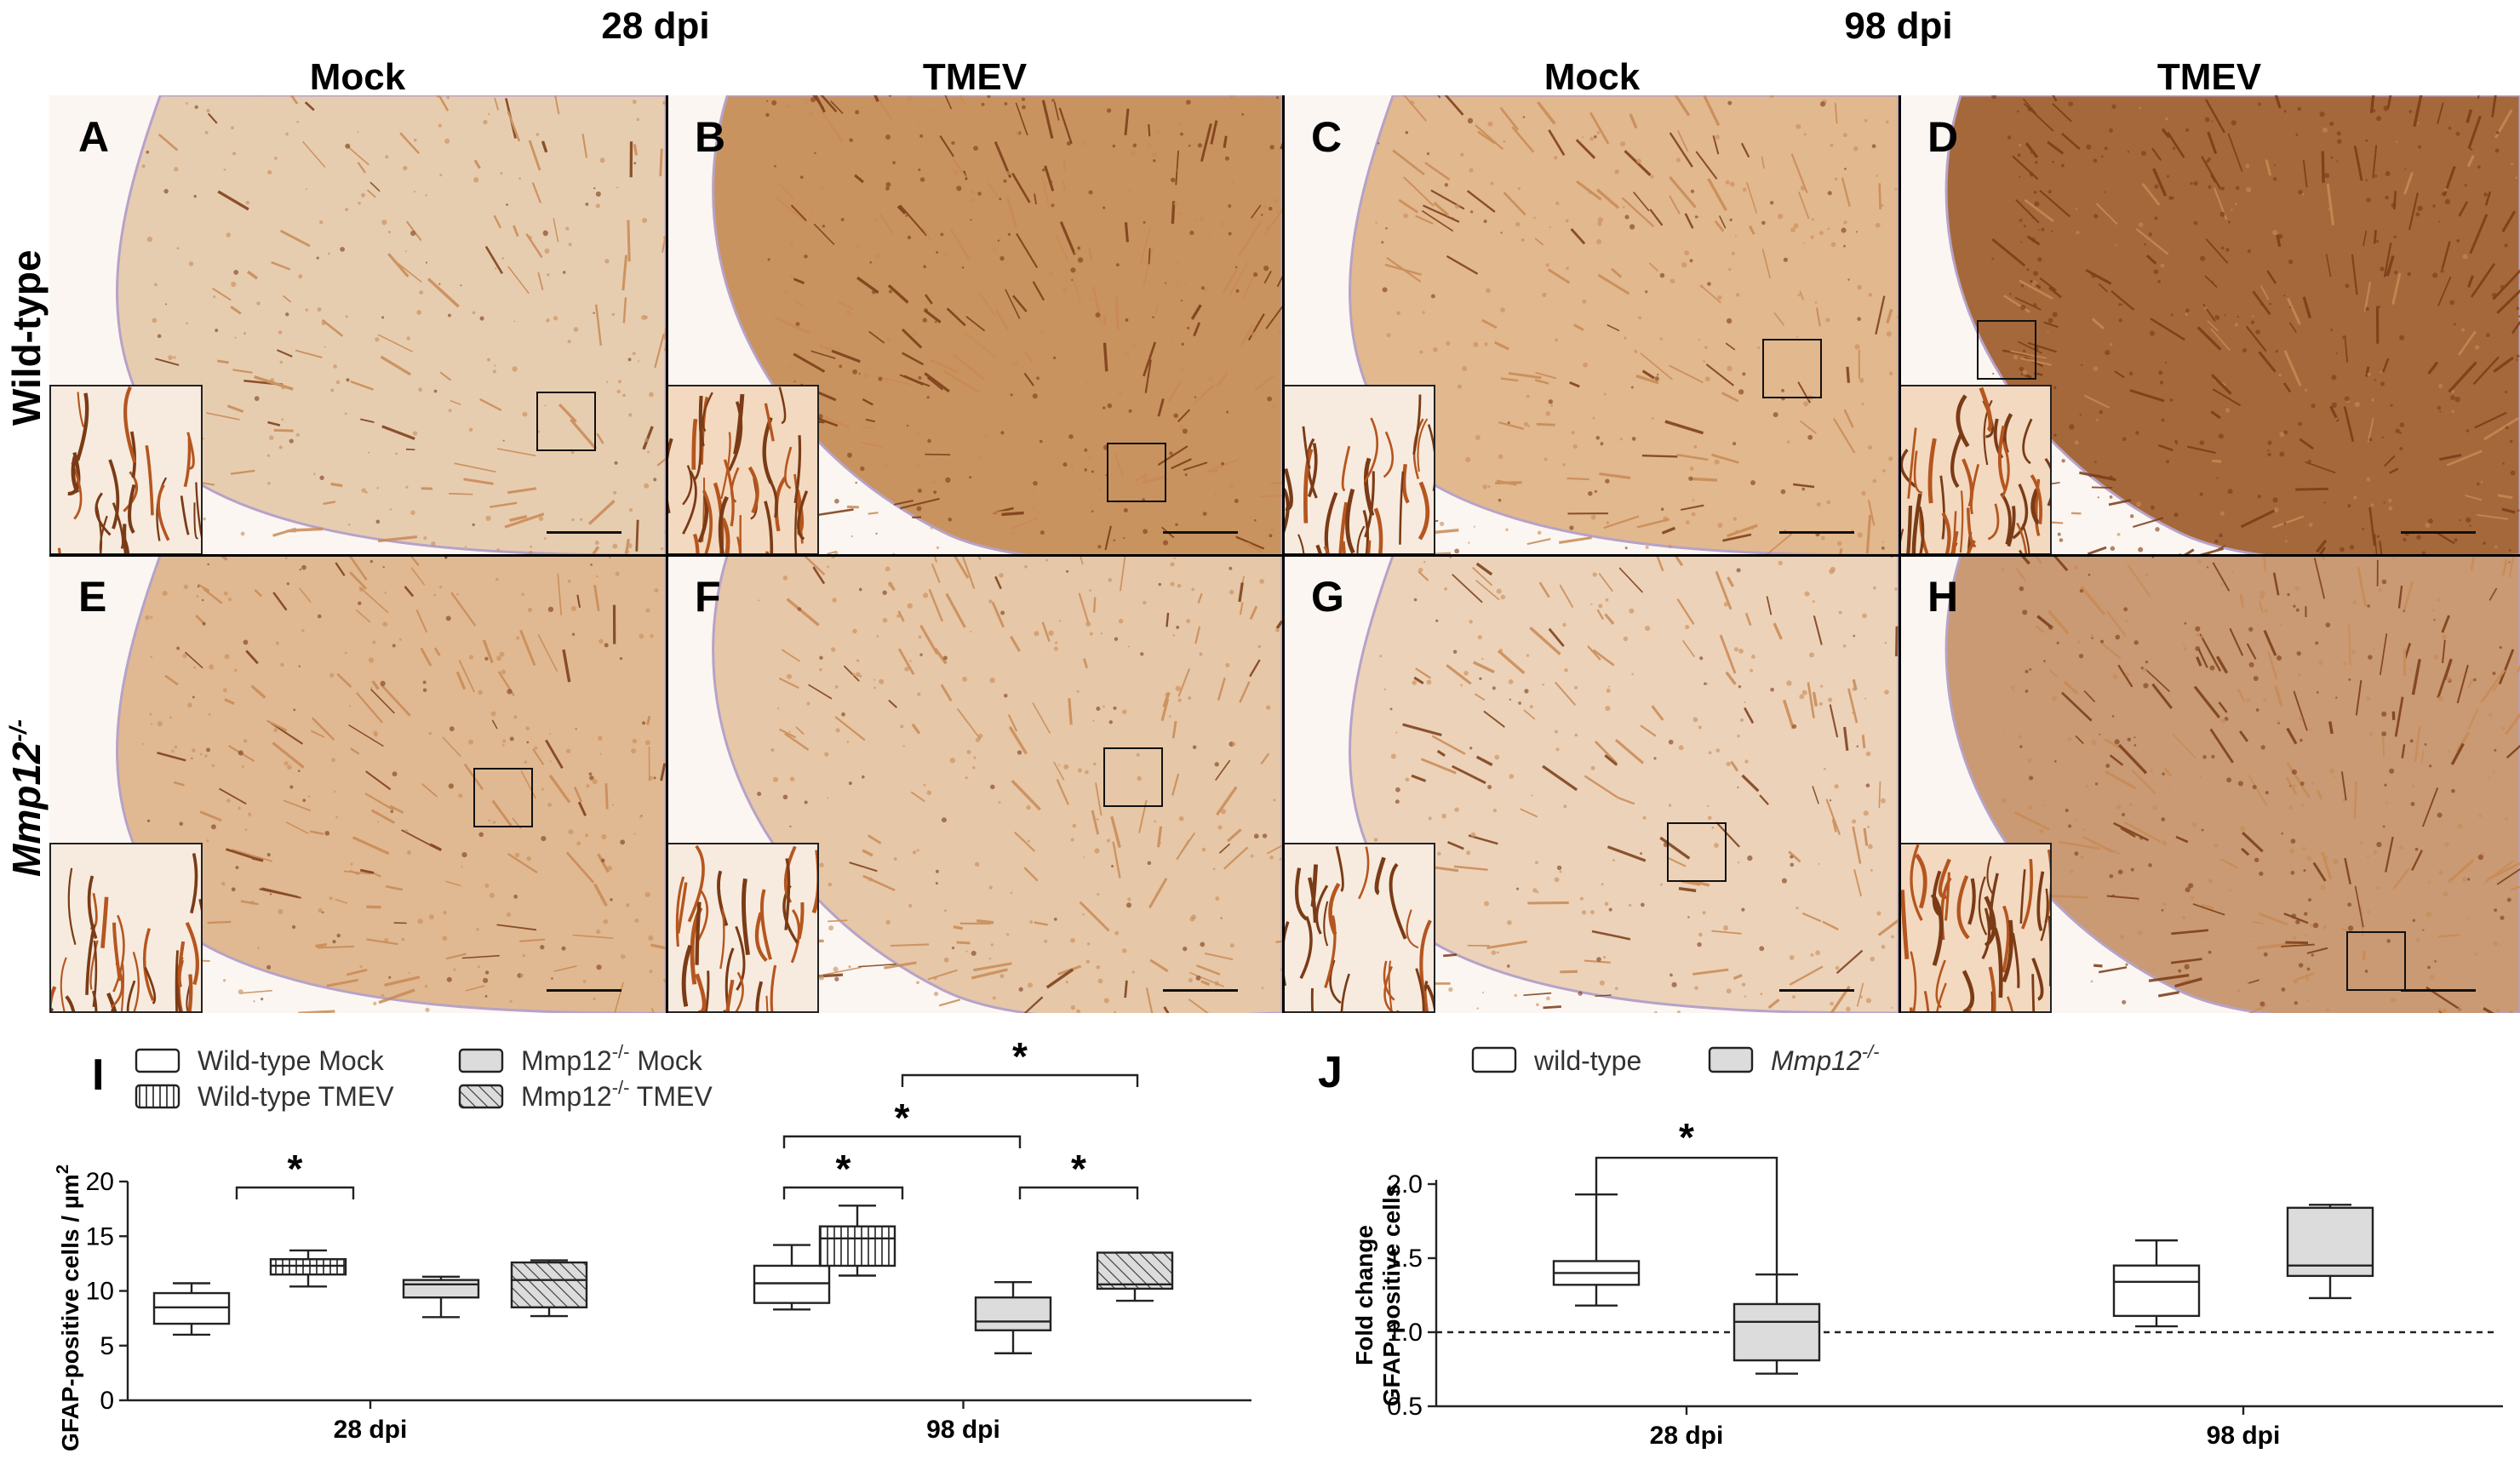  What do you see at coordinates (1133, 777) in the screenshot?
I see `region-marker-f` at bounding box center [1133, 777].